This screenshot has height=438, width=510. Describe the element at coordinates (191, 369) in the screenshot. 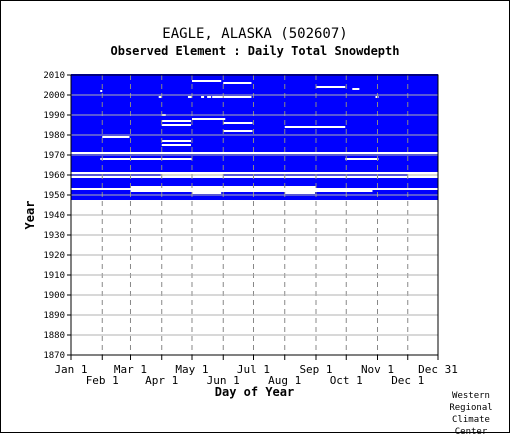

I see `x-tick-label: May 1` at that location.